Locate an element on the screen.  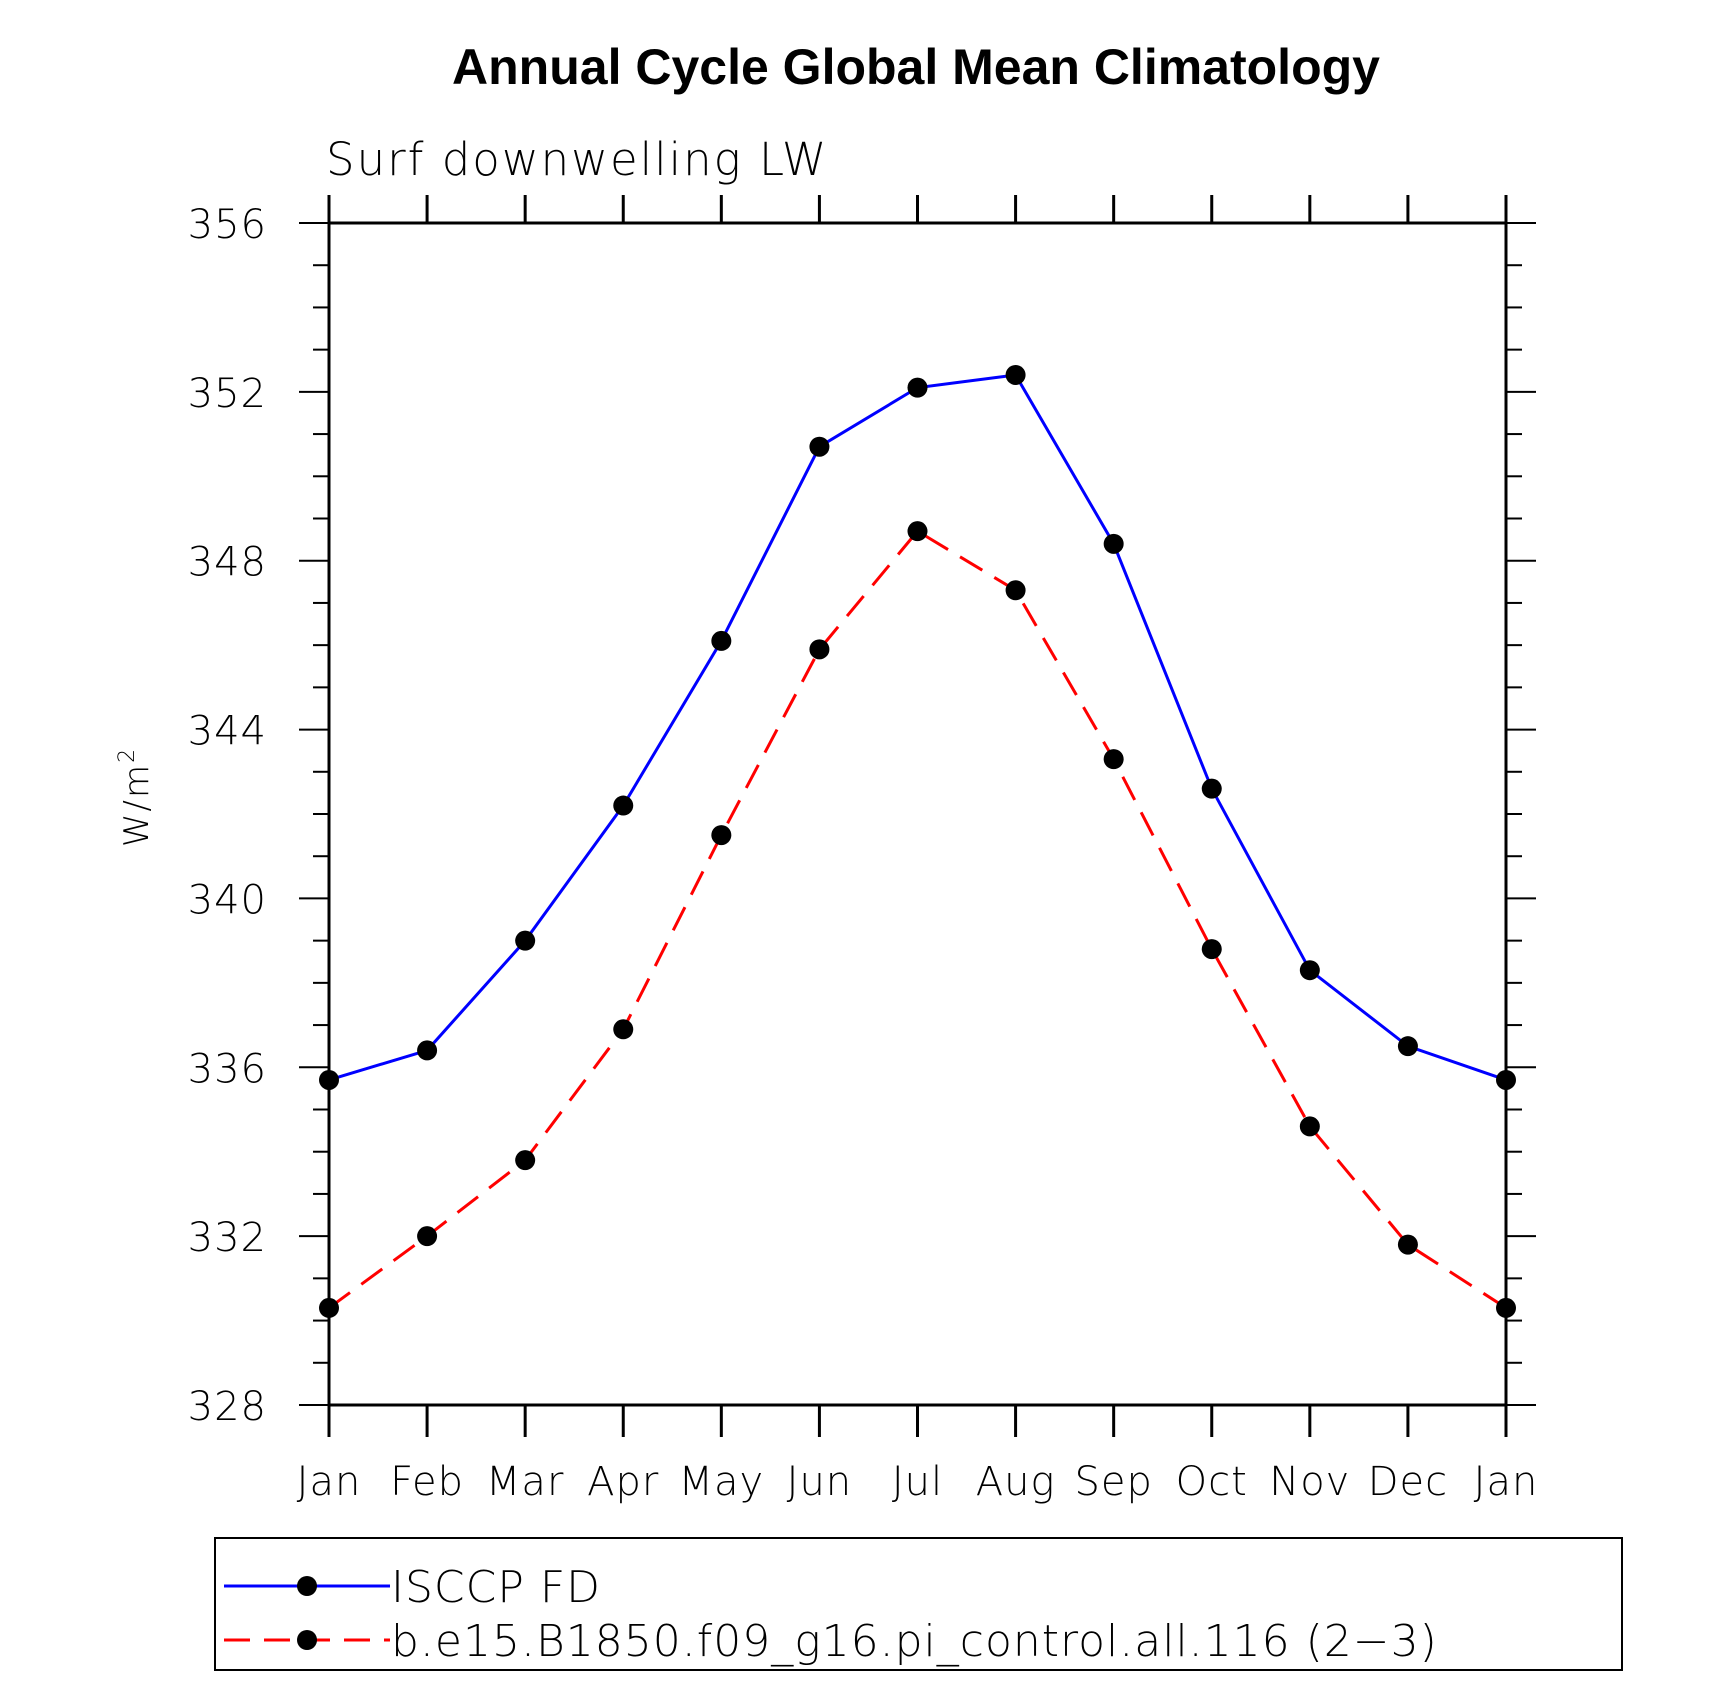
y-tick-label: 356 is located at coordinates (227, 225).